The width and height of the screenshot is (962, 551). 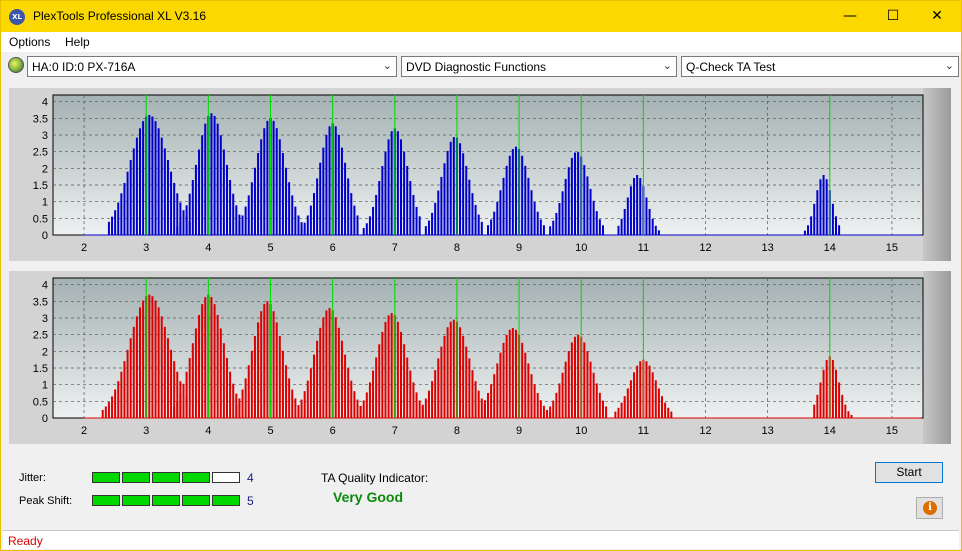 I want to click on x-tick-label: 2, so click(x=84, y=248).